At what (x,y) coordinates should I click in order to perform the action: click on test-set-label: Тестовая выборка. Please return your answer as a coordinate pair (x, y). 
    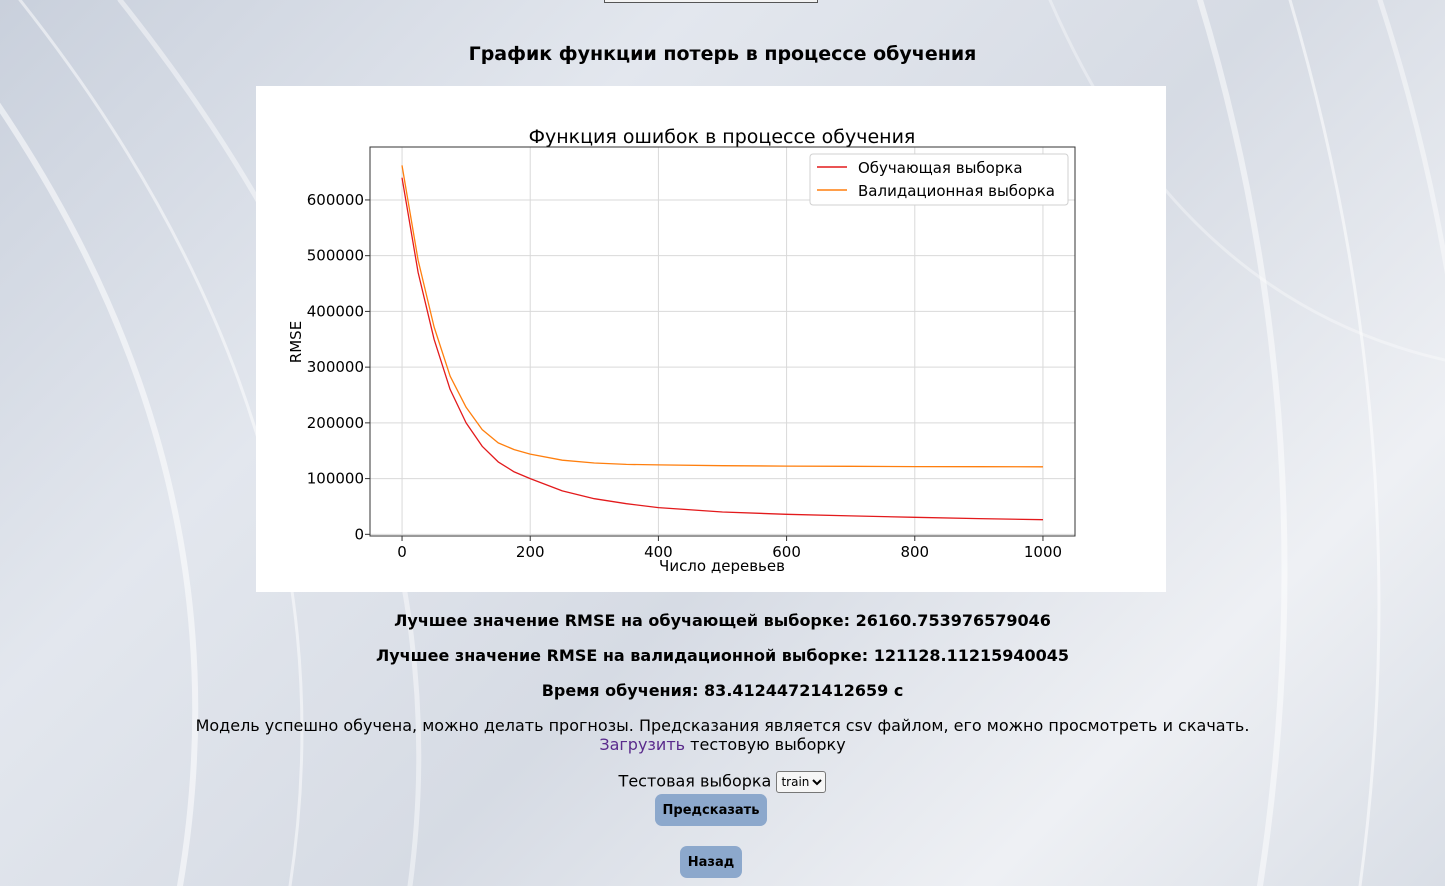
    Looking at the image, I should click on (697, 781).